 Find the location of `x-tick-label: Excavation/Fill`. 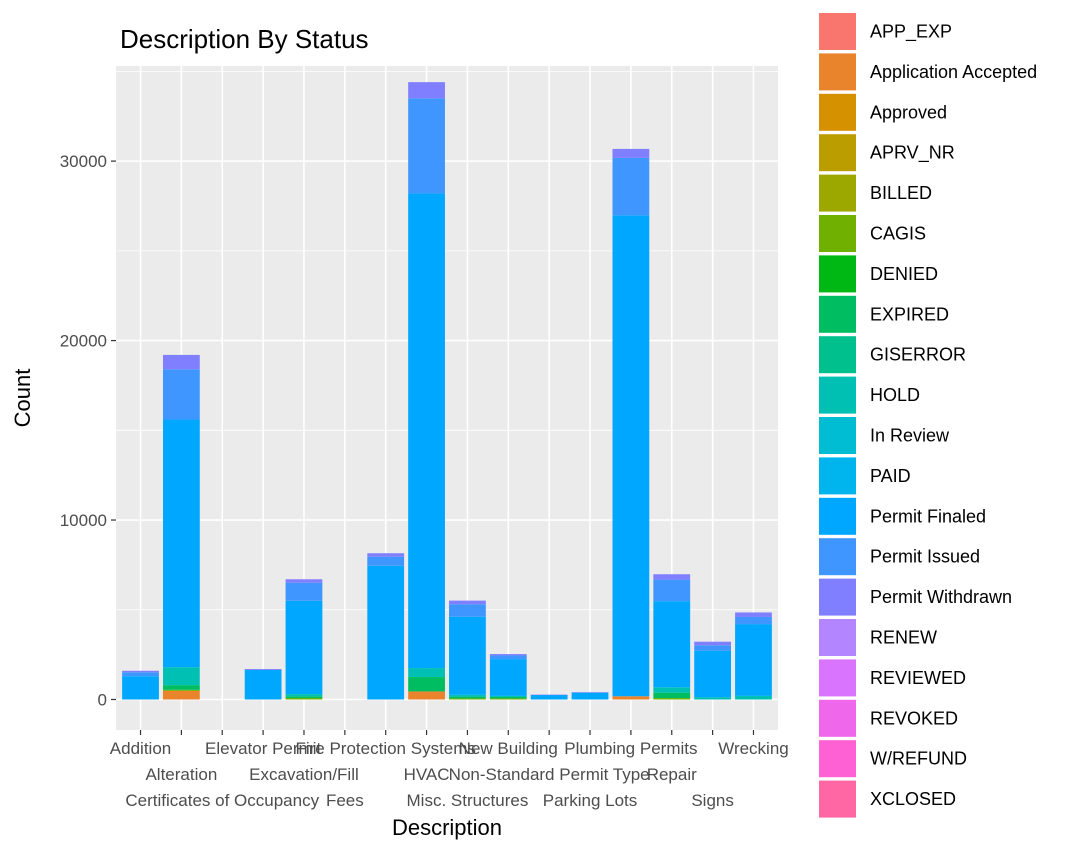

x-tick-label: Excavation/Fill is located at coordinates (304, 774).